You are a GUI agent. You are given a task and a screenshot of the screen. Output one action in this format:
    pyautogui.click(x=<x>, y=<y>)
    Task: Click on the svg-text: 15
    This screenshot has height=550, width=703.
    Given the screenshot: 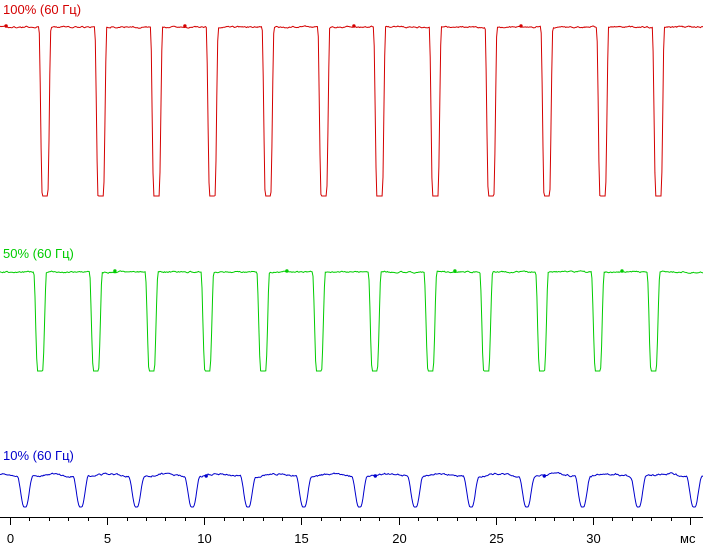 What is the action you would take?
    pyautogui.click(x=301, y=538)
    